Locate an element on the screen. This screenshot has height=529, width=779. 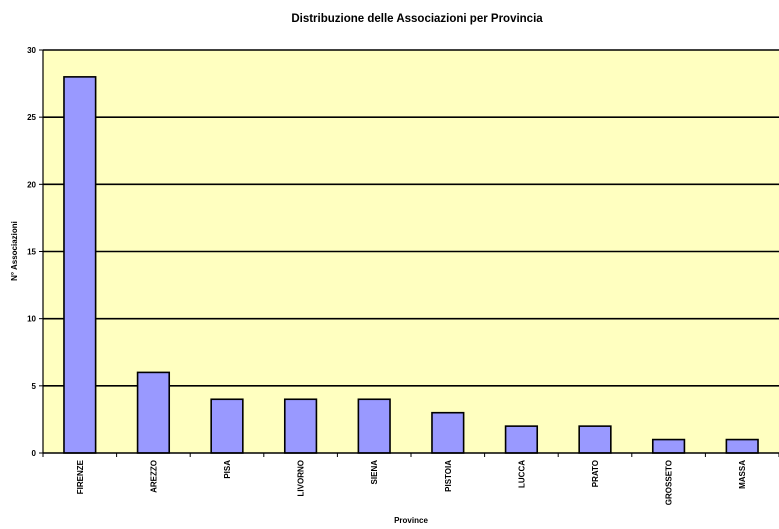
x-tick-label: PISTOIA is located at coordinates (448, 476).